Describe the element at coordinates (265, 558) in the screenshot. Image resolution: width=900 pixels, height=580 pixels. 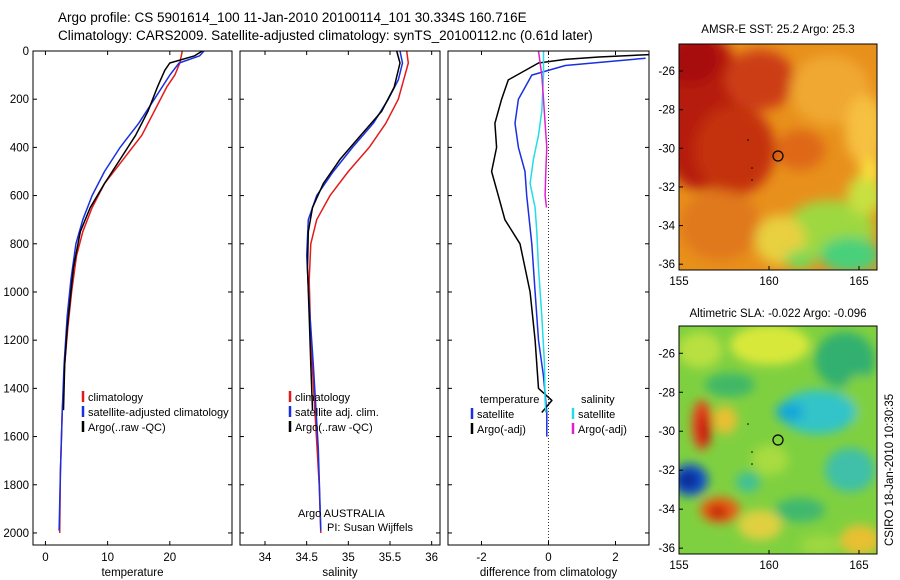
I see `salinity-x-tick-label: 34` at that location.